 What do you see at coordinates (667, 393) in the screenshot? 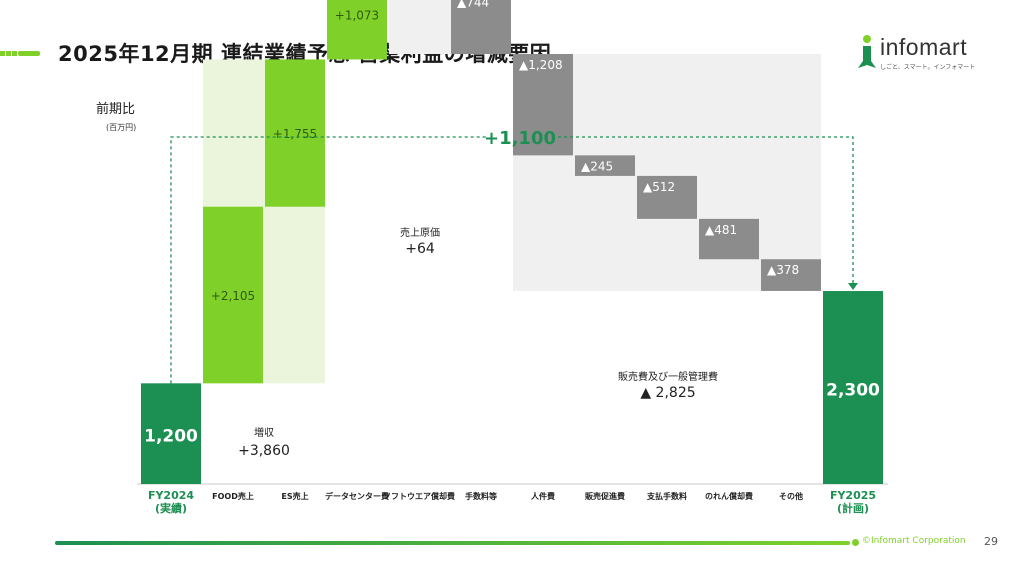
I see `group-value-2: ▲ 2,825` at bounding box center [667, 393].